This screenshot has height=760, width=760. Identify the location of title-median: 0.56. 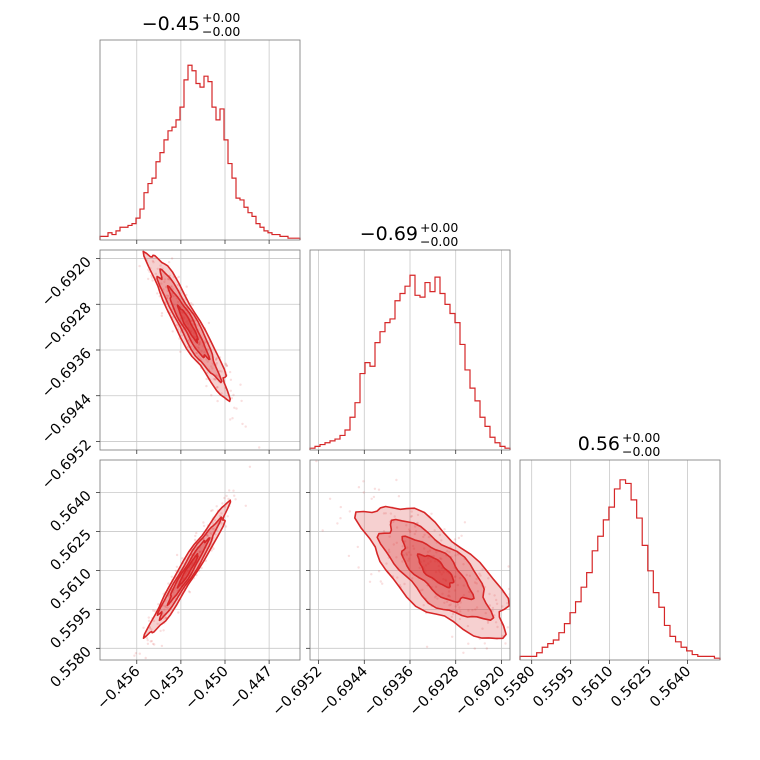
(599, 444).